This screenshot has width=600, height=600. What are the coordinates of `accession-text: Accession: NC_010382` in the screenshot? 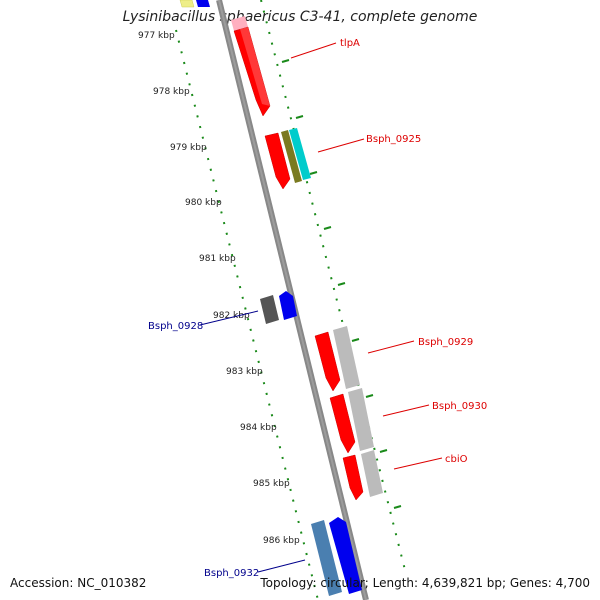 It's located at (78, 583).